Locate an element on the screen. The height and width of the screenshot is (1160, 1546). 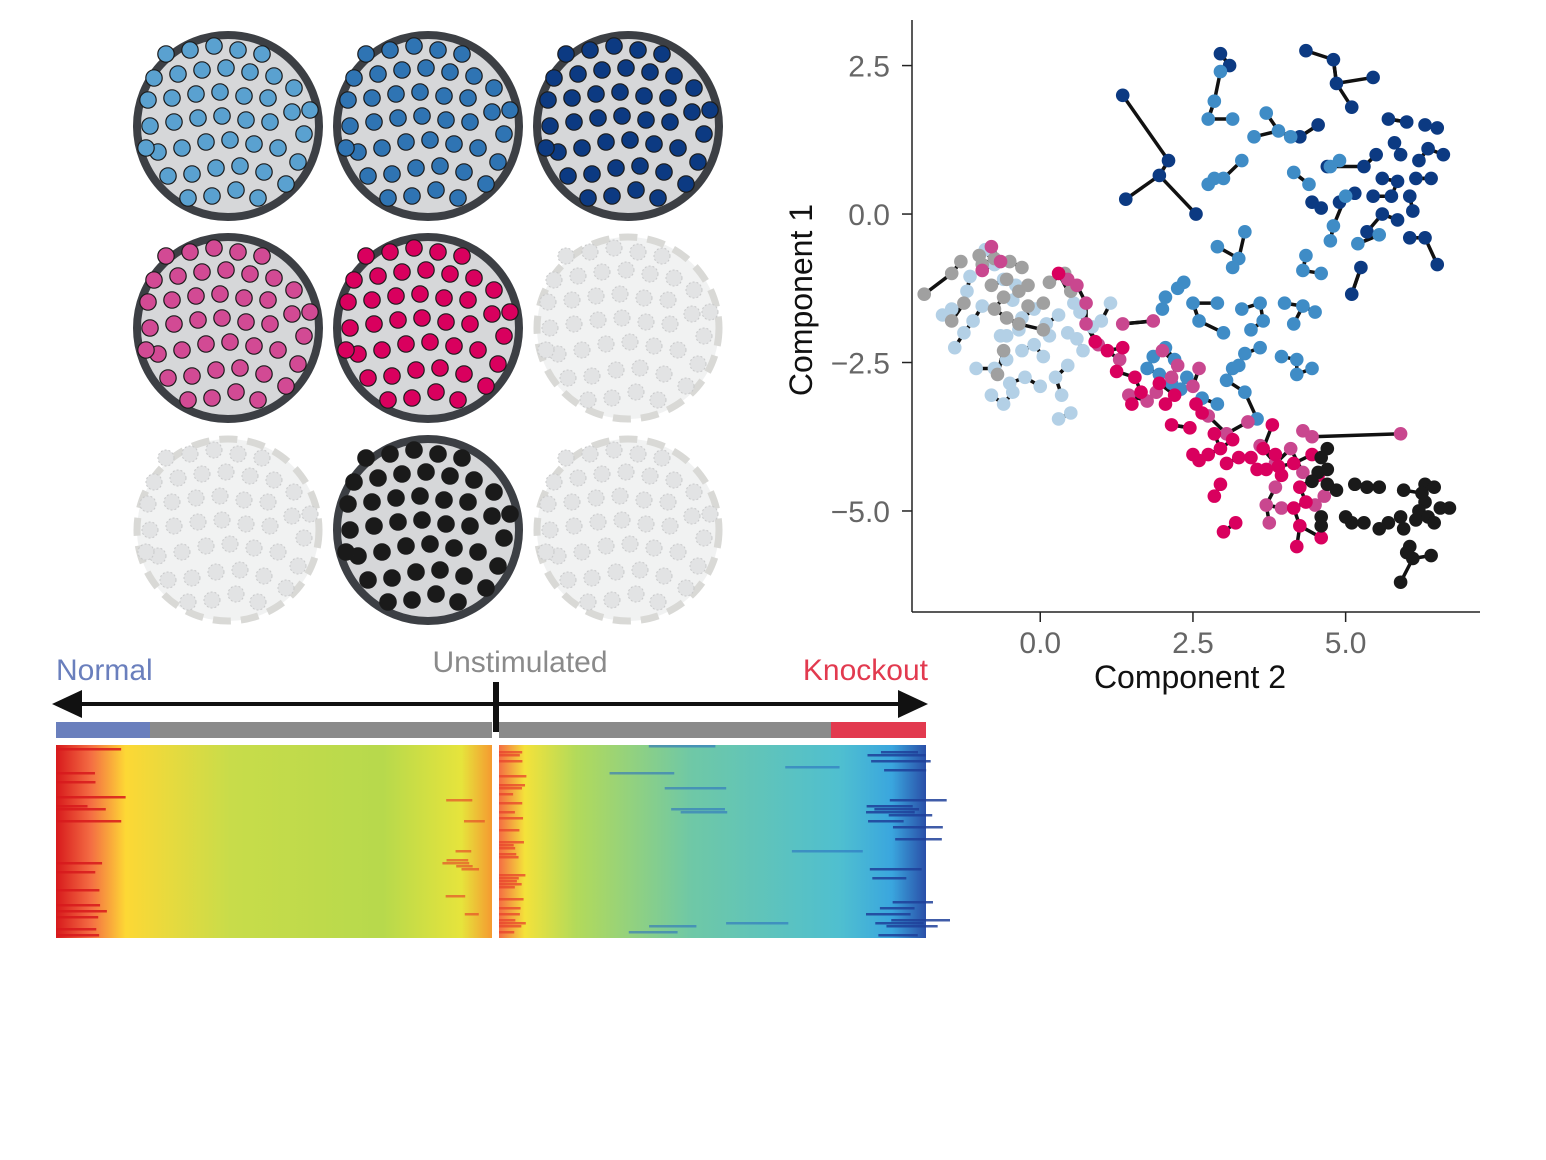
x-tick-label: 0.0 is located at coordinates (1040, 643).